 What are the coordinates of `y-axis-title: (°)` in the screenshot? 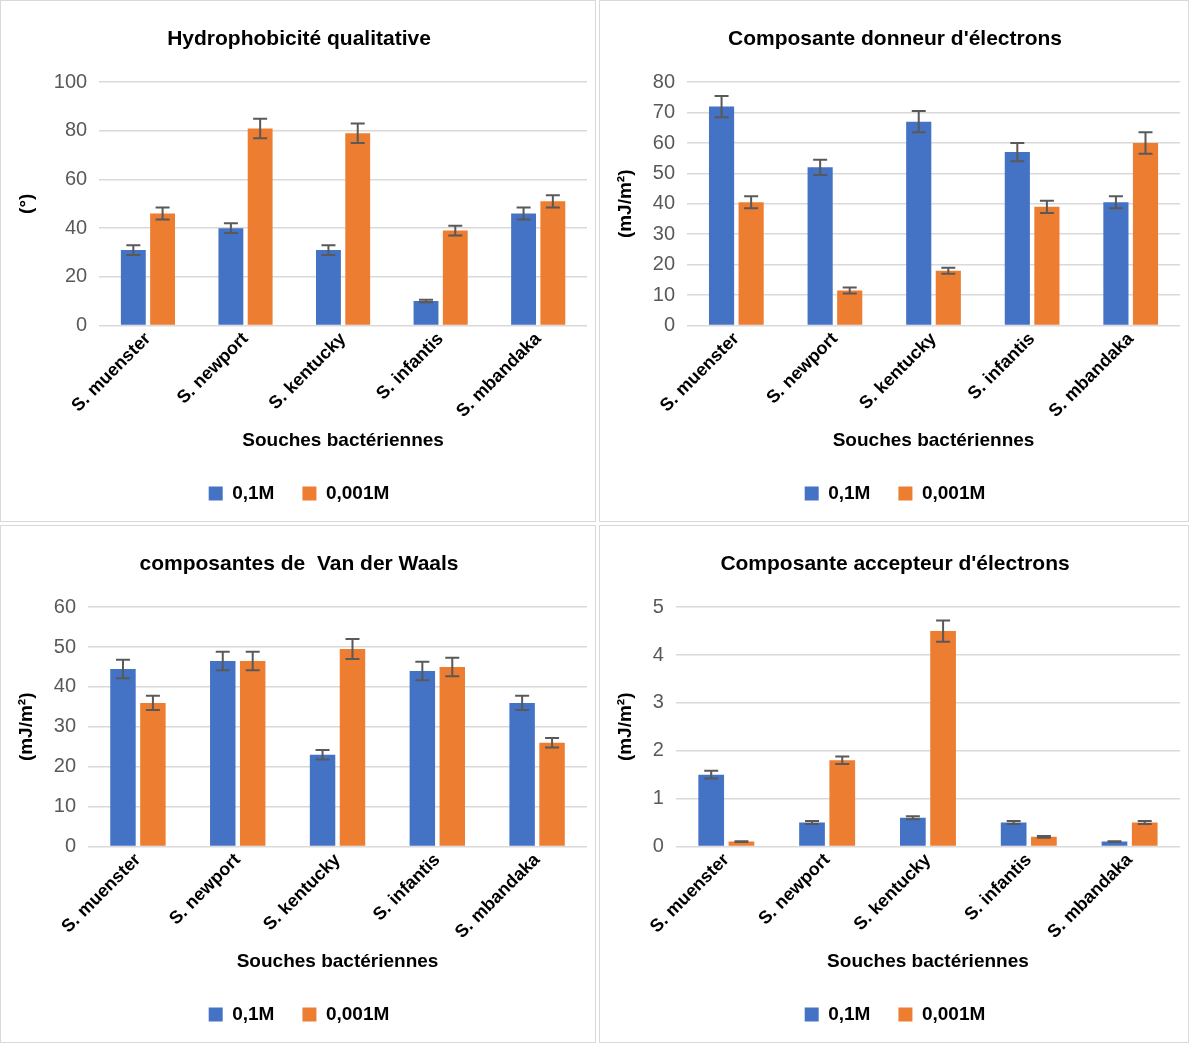 It's located at (25, 203).